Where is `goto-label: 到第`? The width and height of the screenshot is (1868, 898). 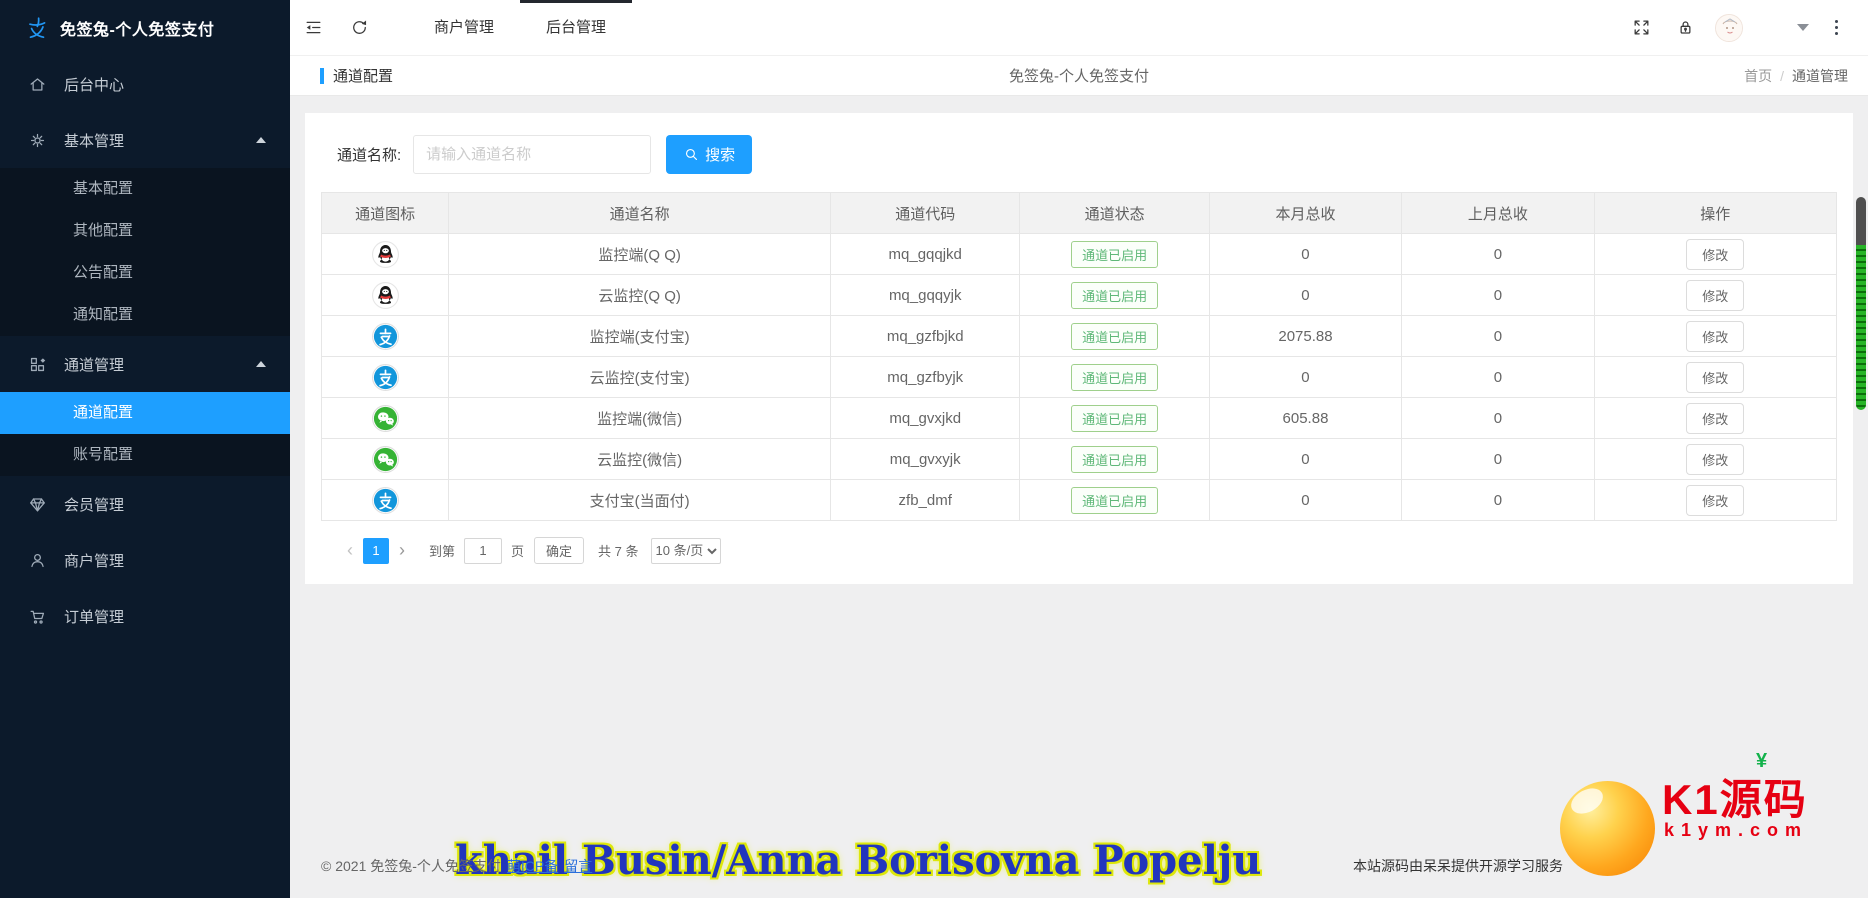
goto-label: 到第 is located at coordinates (442, 551).